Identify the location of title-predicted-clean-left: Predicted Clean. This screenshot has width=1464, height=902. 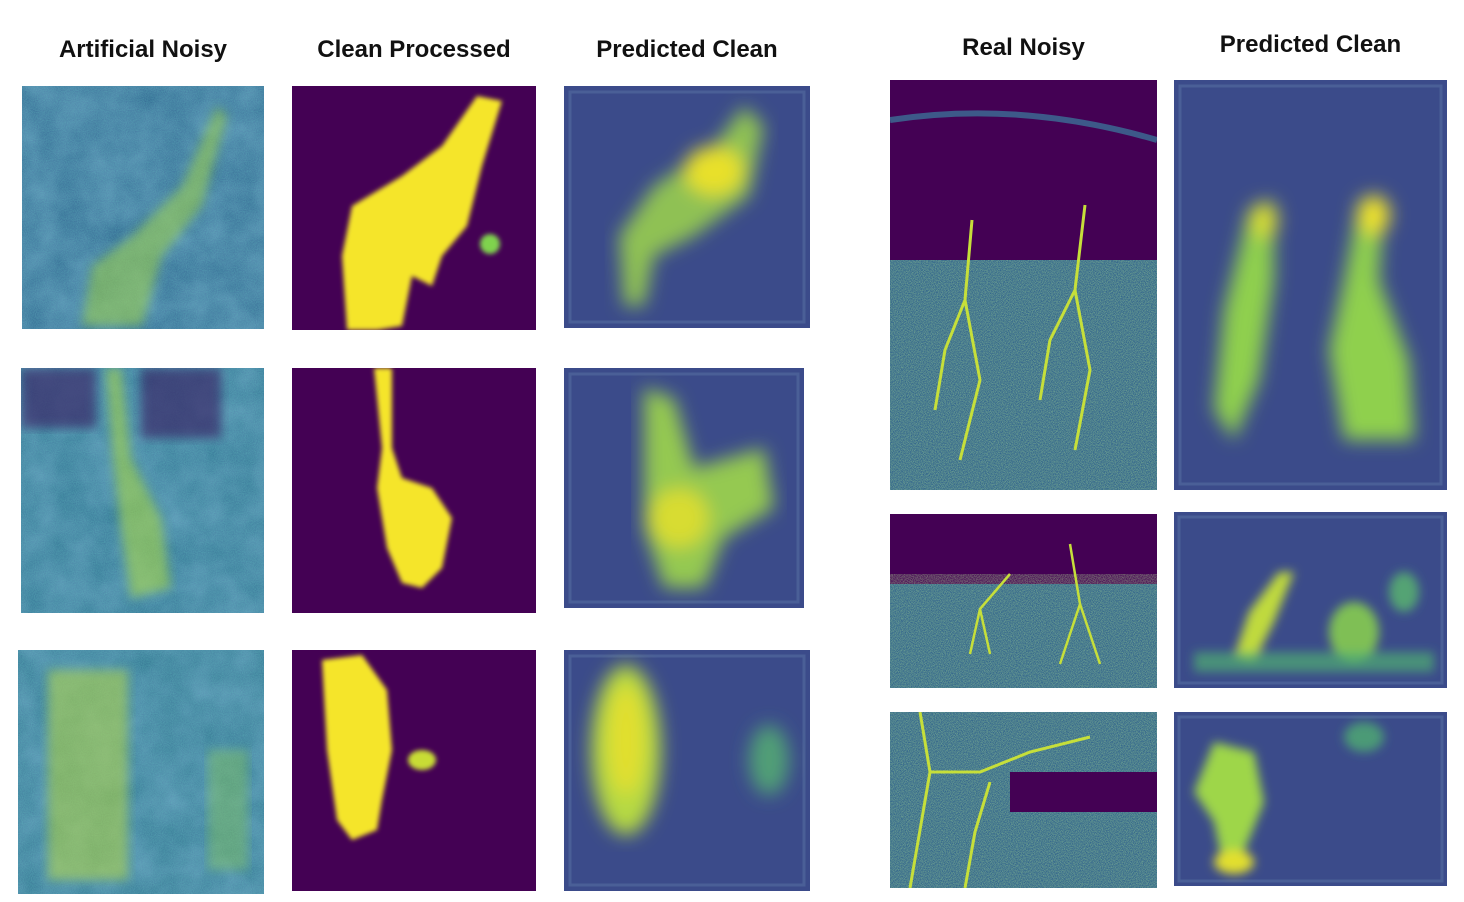
(687, 49).